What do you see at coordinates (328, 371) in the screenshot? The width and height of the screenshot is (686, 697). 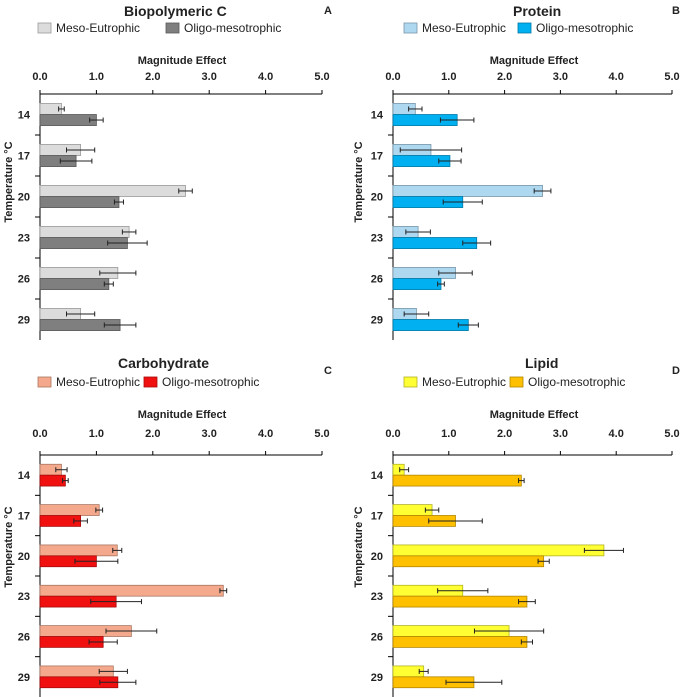 I see `panel-label: C` at bounding box center [328, 371].